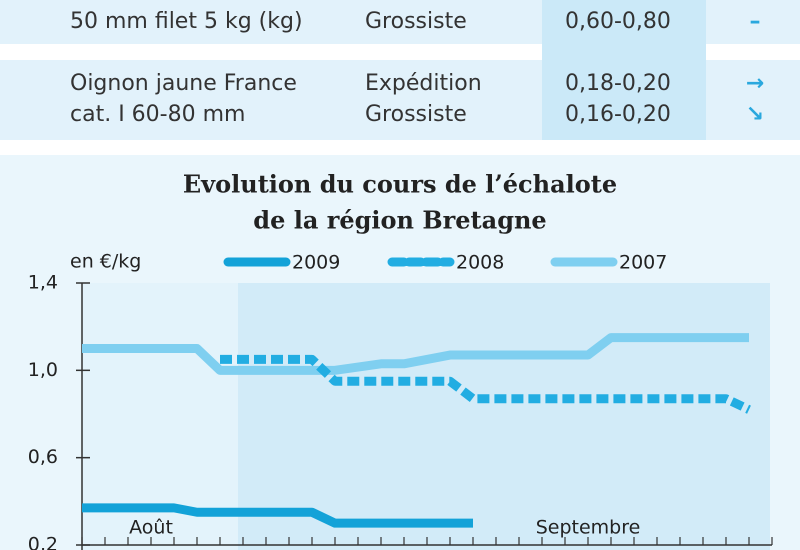  What do you see at coordinates (480, 263) in the screenshot?
I see `legend-label: 2008` at bounding box center [480, 263].